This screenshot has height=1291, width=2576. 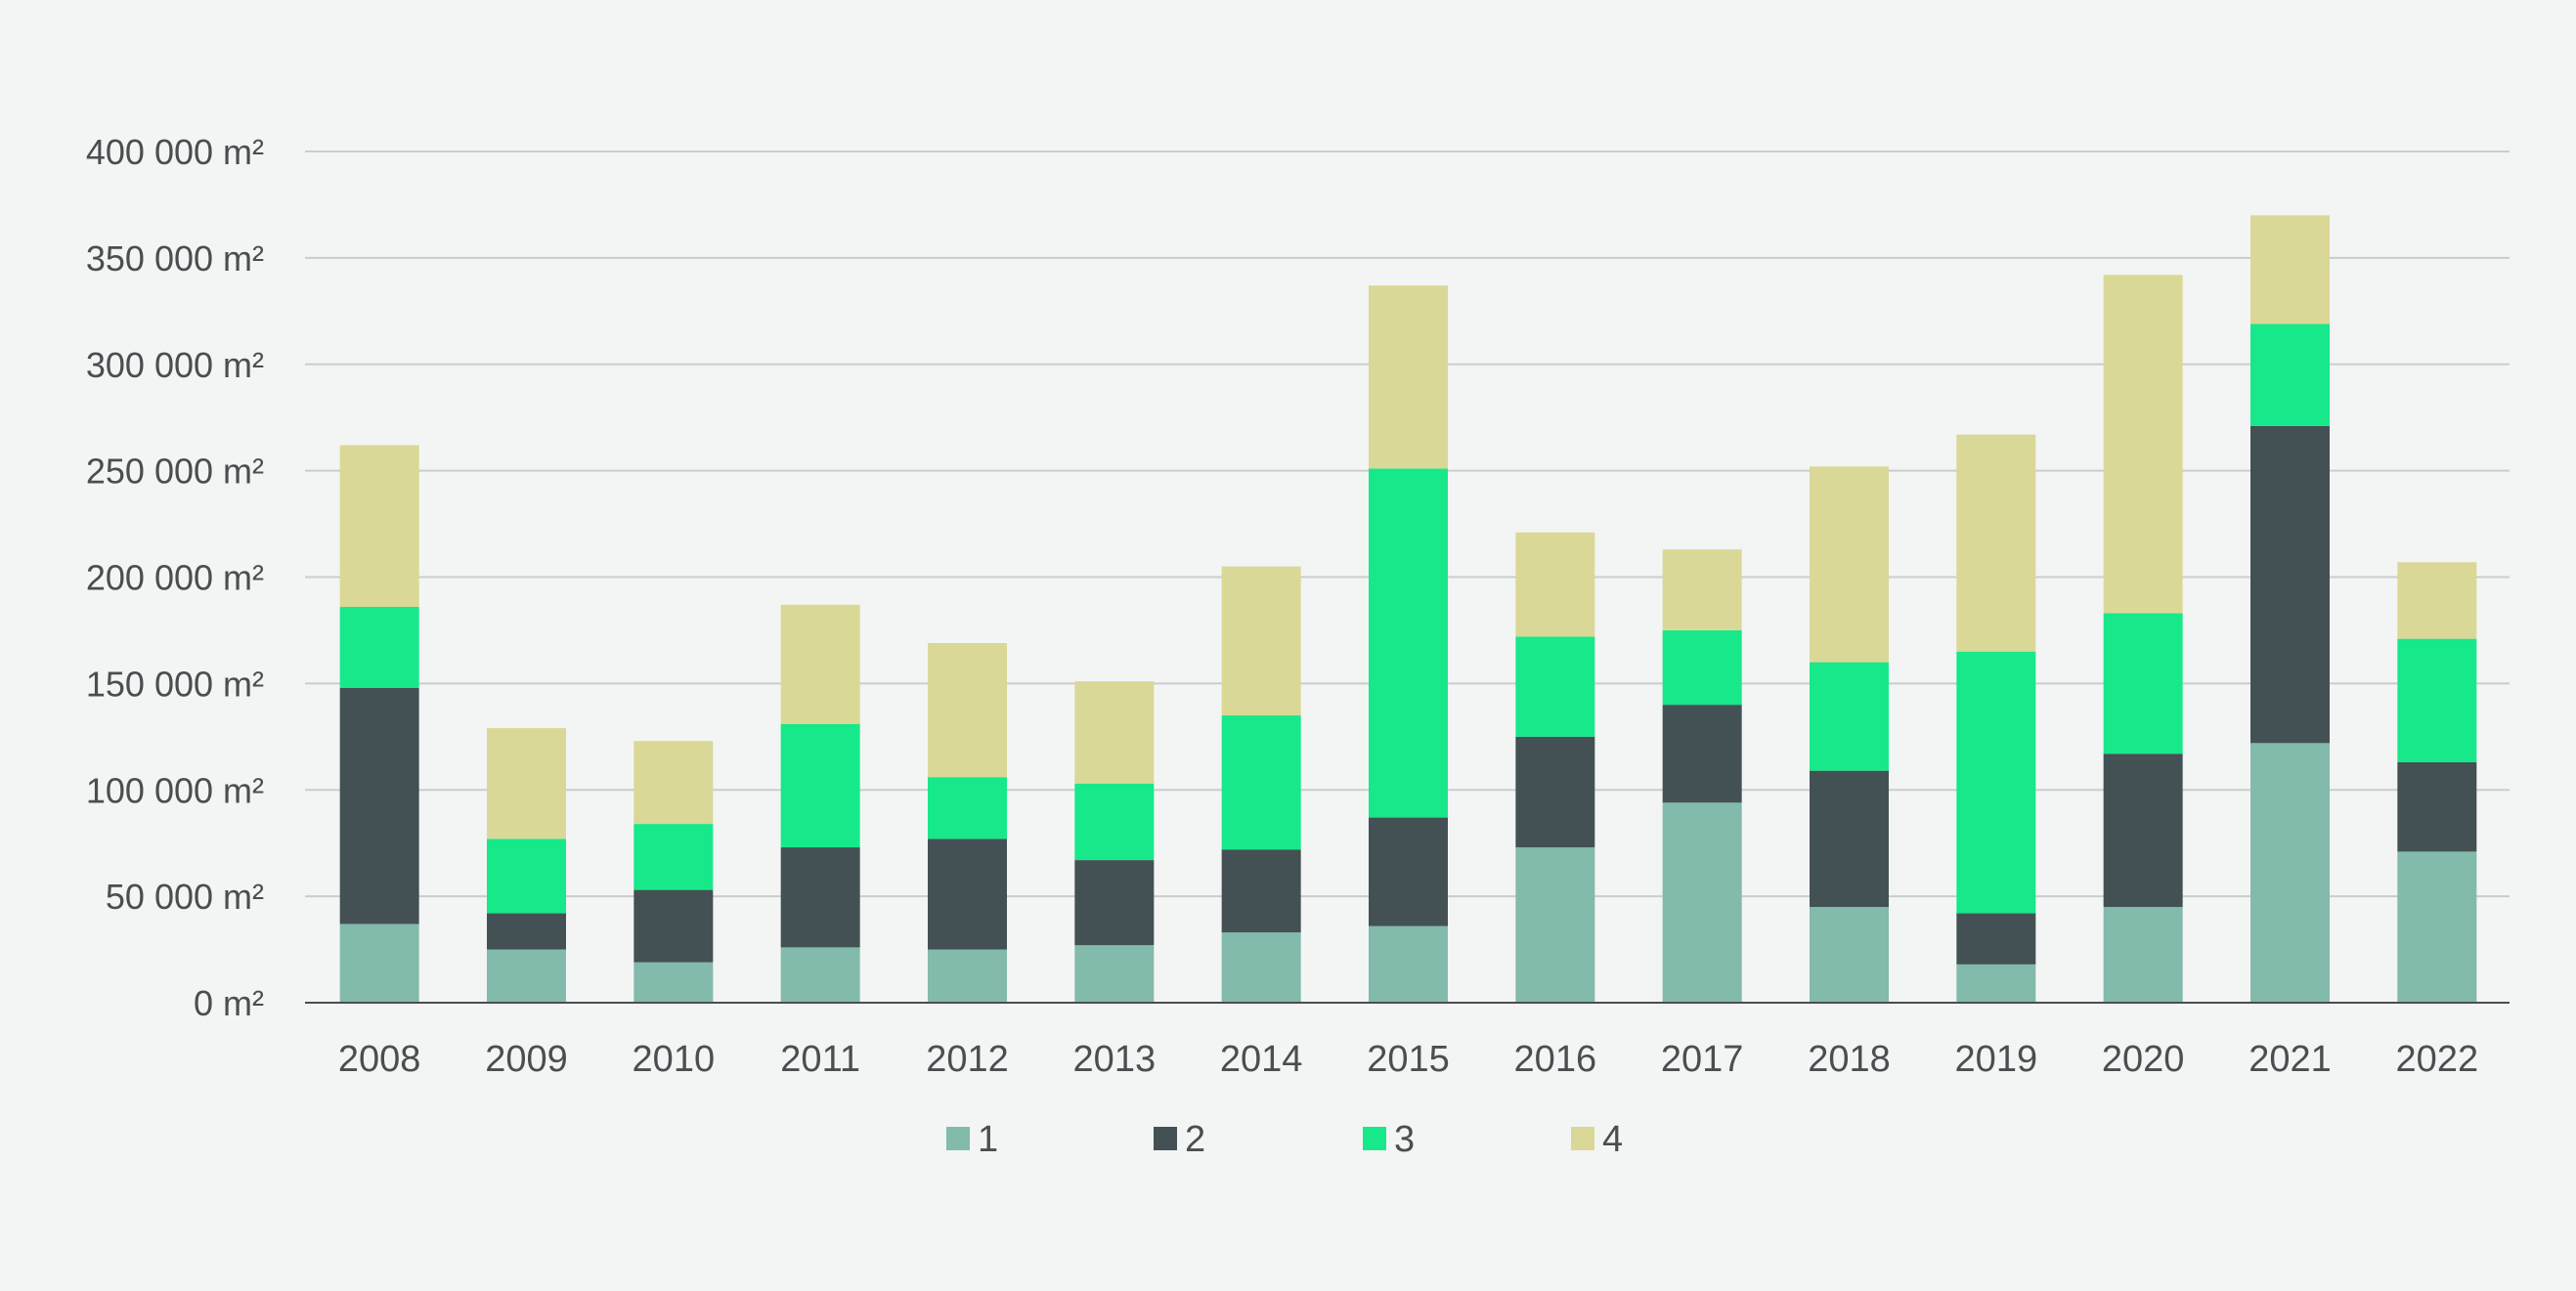 What do you see at coordinates (1555, 1059) in the screenshot?
I see `x-tick-label: 2016` at bounding box center [1555, 1059].